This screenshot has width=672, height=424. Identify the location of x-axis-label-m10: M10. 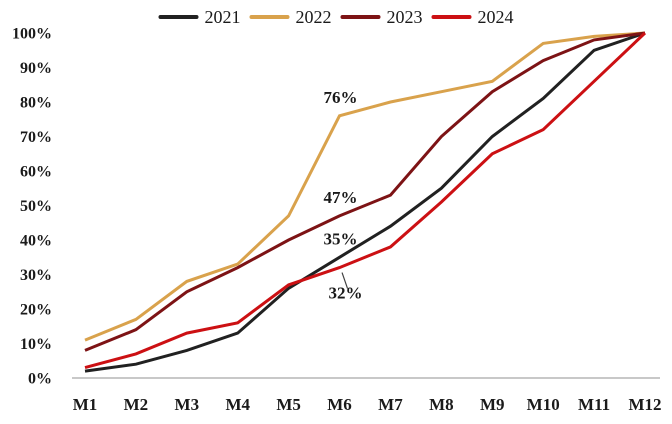
(543, 404).